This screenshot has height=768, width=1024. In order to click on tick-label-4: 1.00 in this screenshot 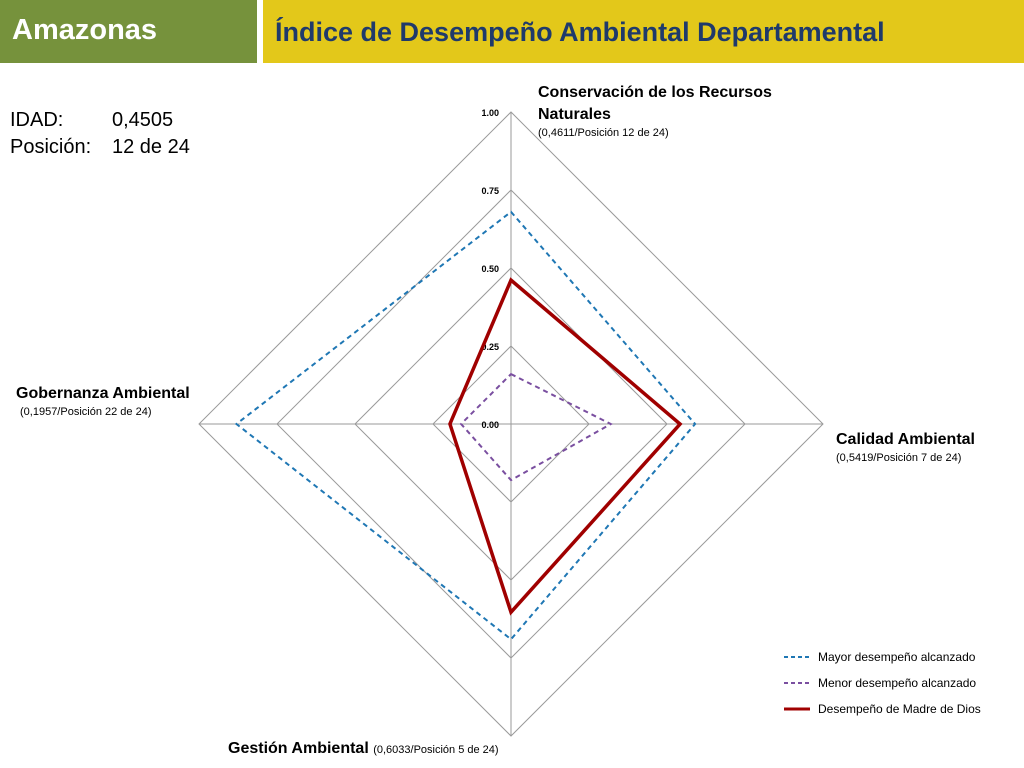, I will do `click(490, 113)`.